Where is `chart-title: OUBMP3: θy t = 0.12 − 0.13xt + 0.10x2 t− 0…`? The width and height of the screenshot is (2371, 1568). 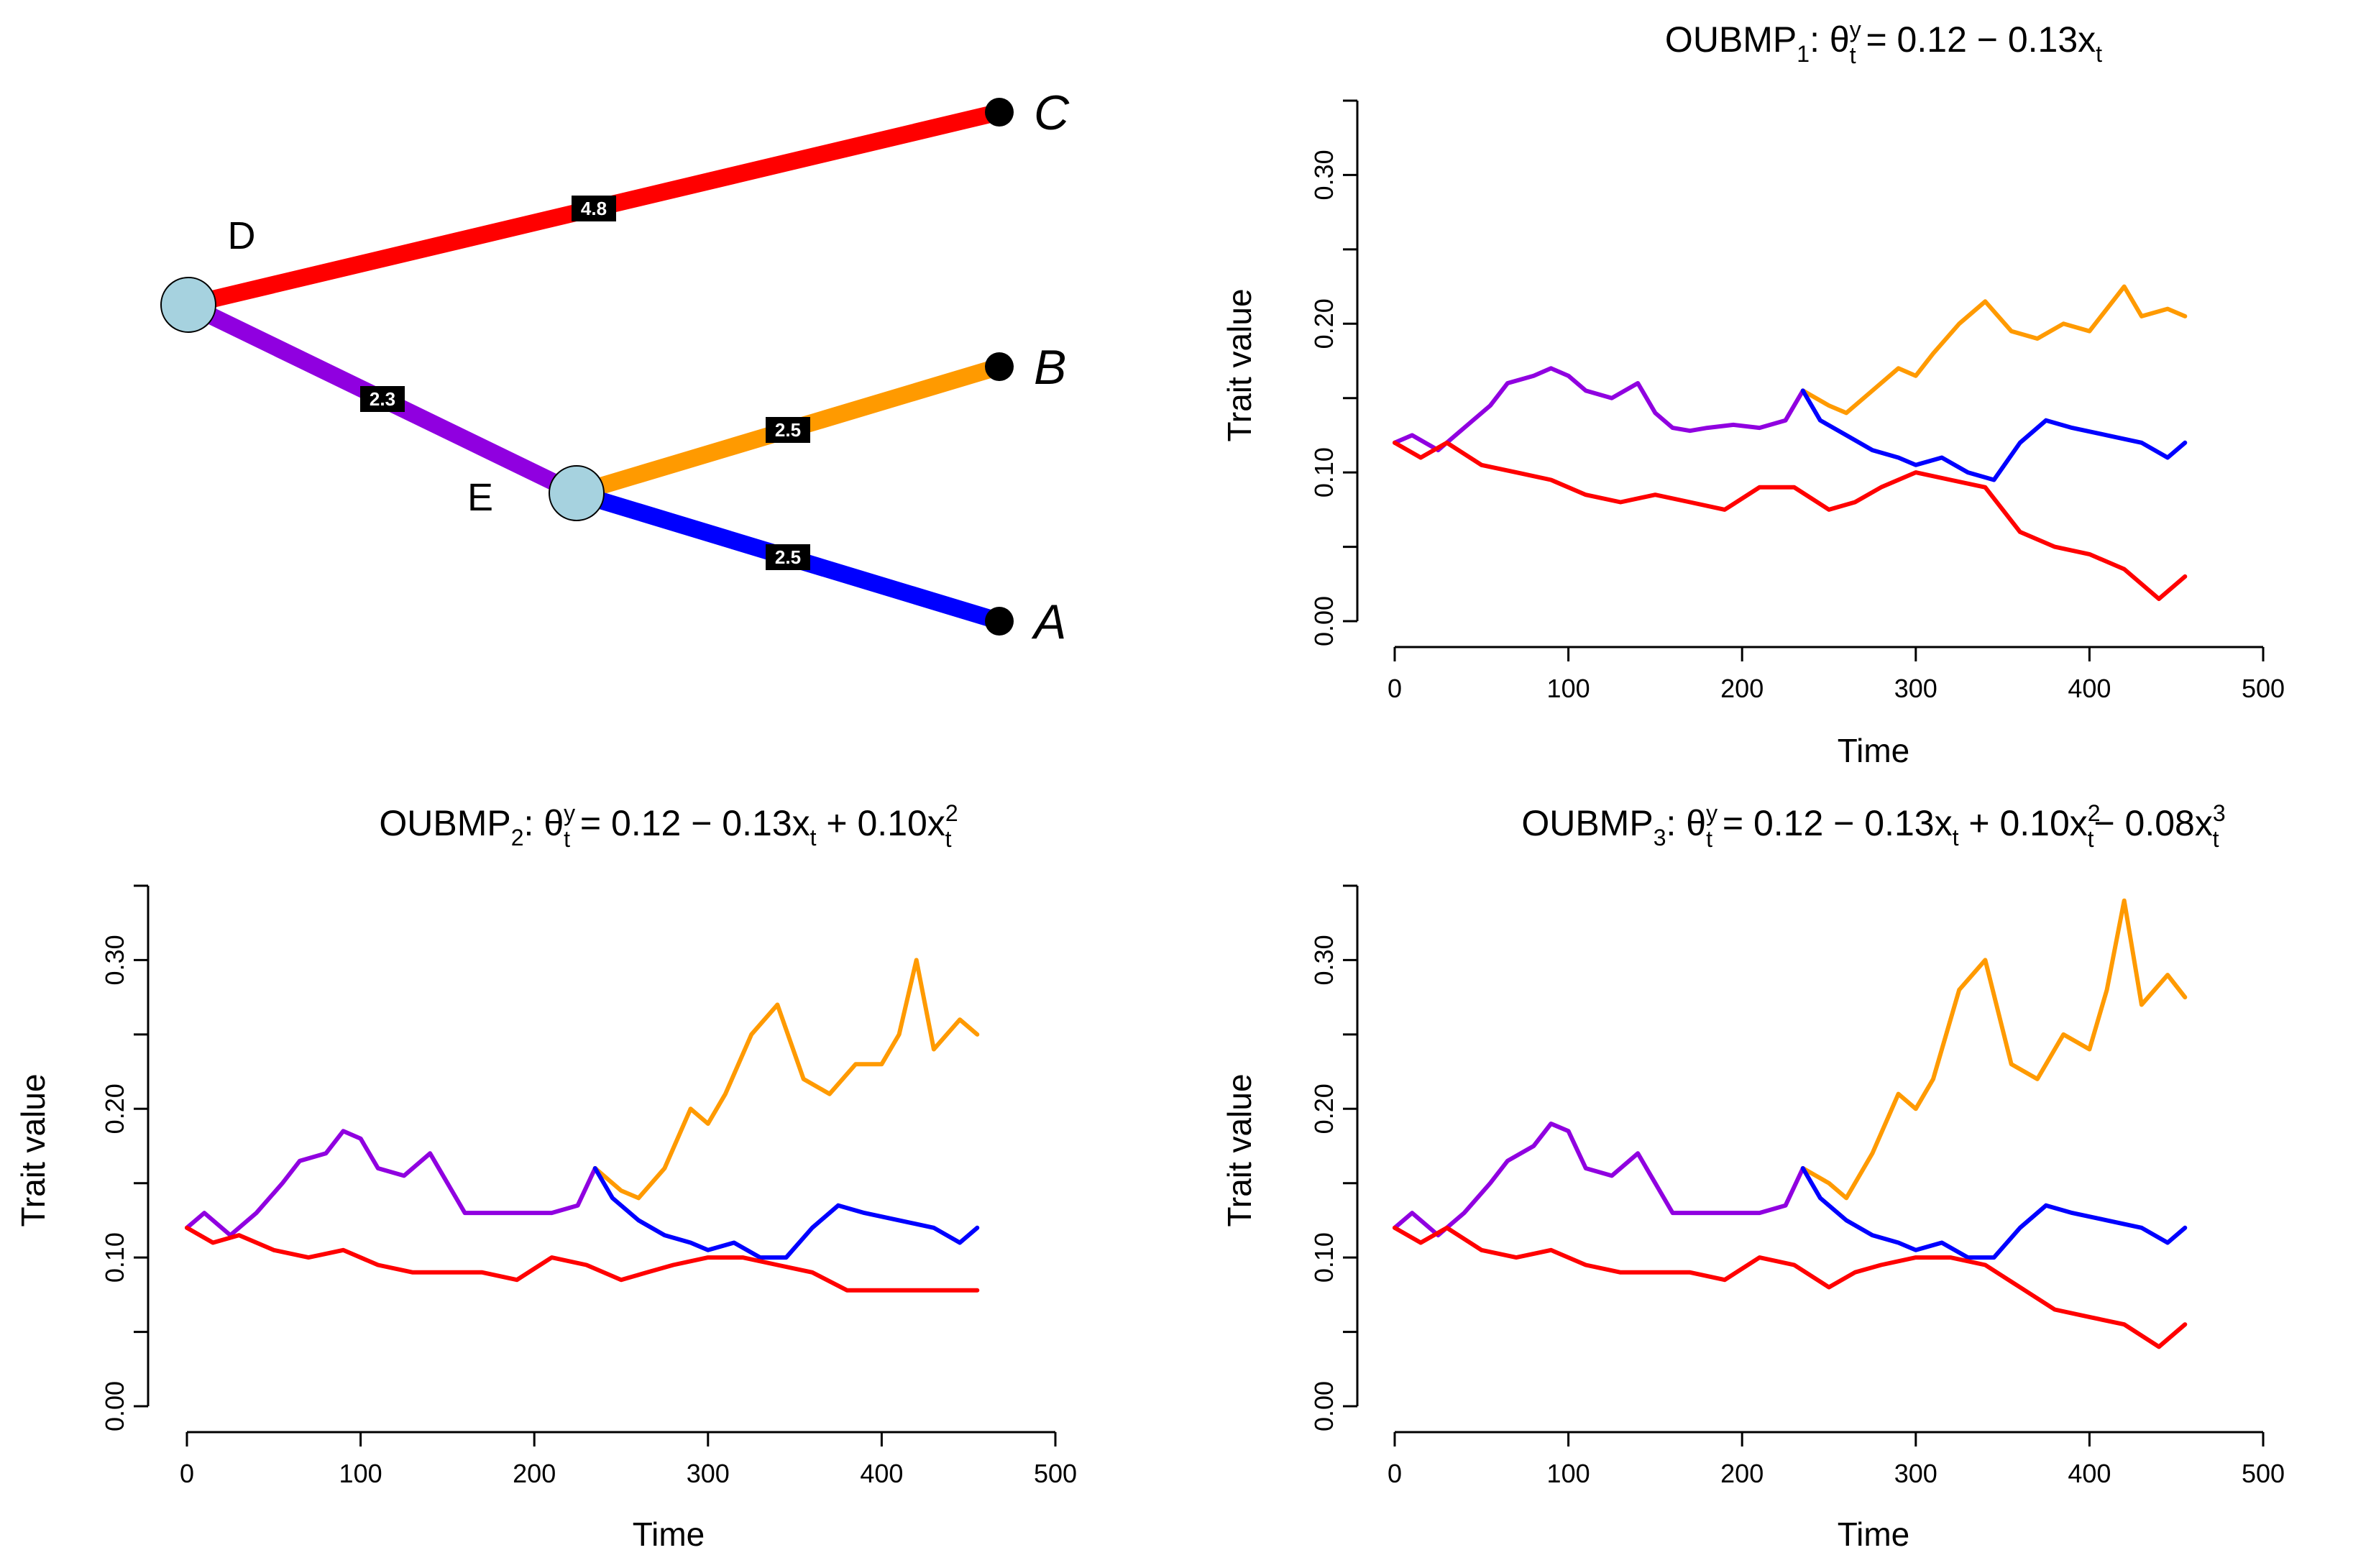 chart-title: OUBMP3: θy t = 0.12 − 0.13xt + 0.10x2 t− 0… is located at coordinates (1873, 826).